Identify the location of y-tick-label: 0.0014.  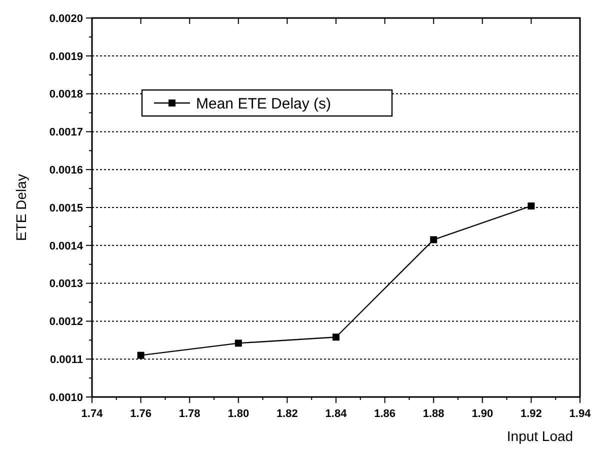
(66, 246).